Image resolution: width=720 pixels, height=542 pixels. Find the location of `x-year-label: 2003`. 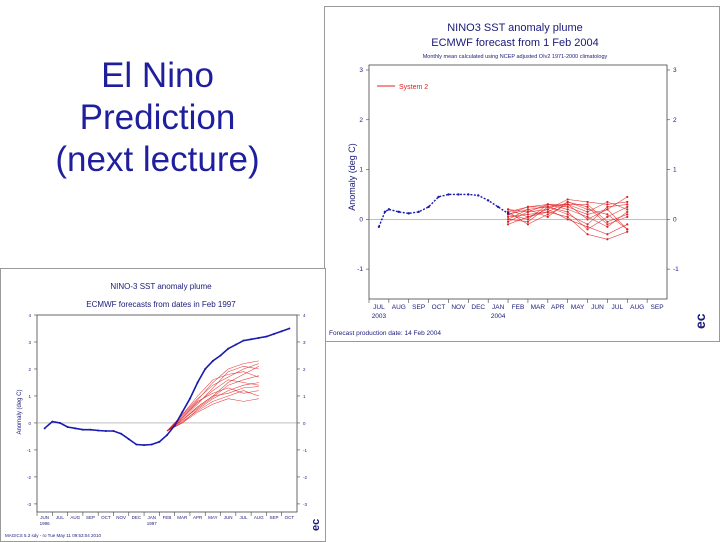

x-year-label: 2003 is located at coordinates (379, 316).